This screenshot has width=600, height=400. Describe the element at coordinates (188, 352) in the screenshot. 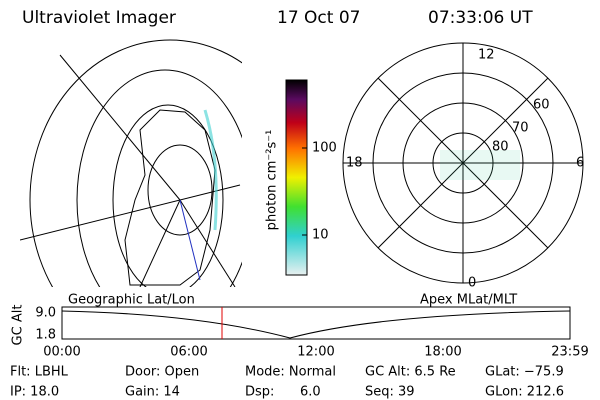

I see `x-tick-label: 06:00` at that location.